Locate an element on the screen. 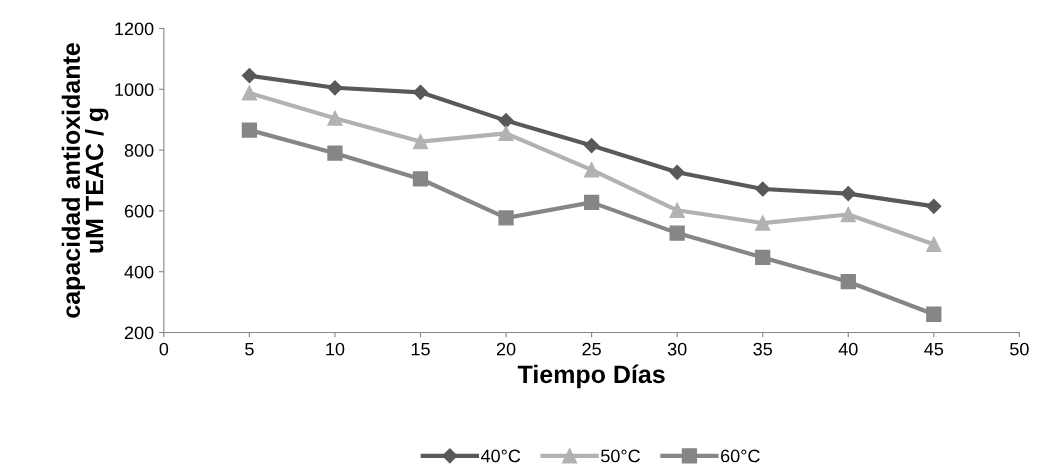  x-tick-label: 50 is located at coordinates (1019, 349).